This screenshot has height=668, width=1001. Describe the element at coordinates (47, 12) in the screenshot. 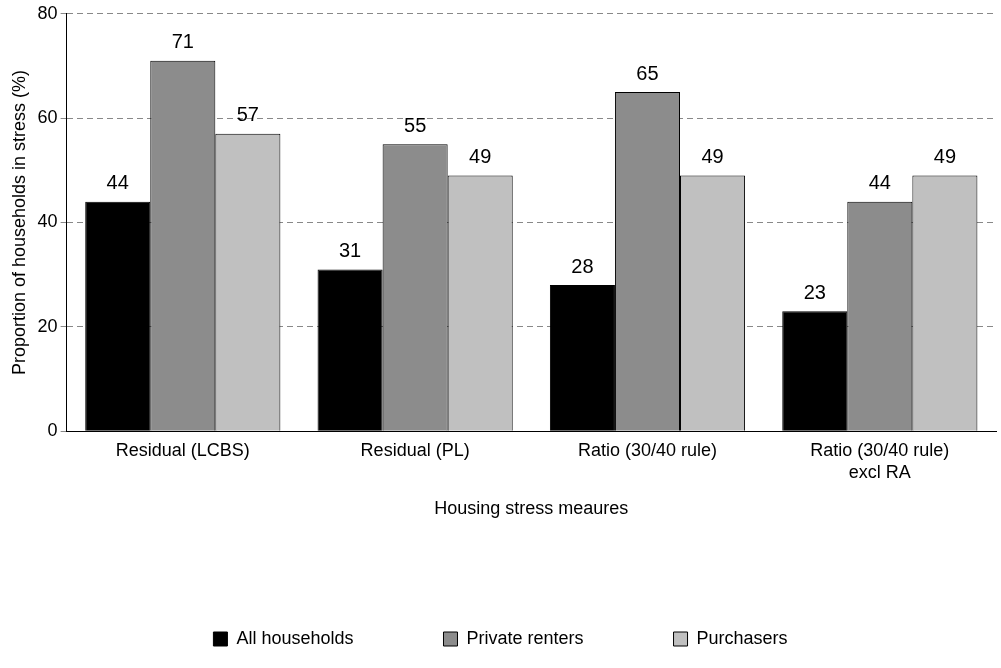

I see `y-tick-label: 80` at that location.